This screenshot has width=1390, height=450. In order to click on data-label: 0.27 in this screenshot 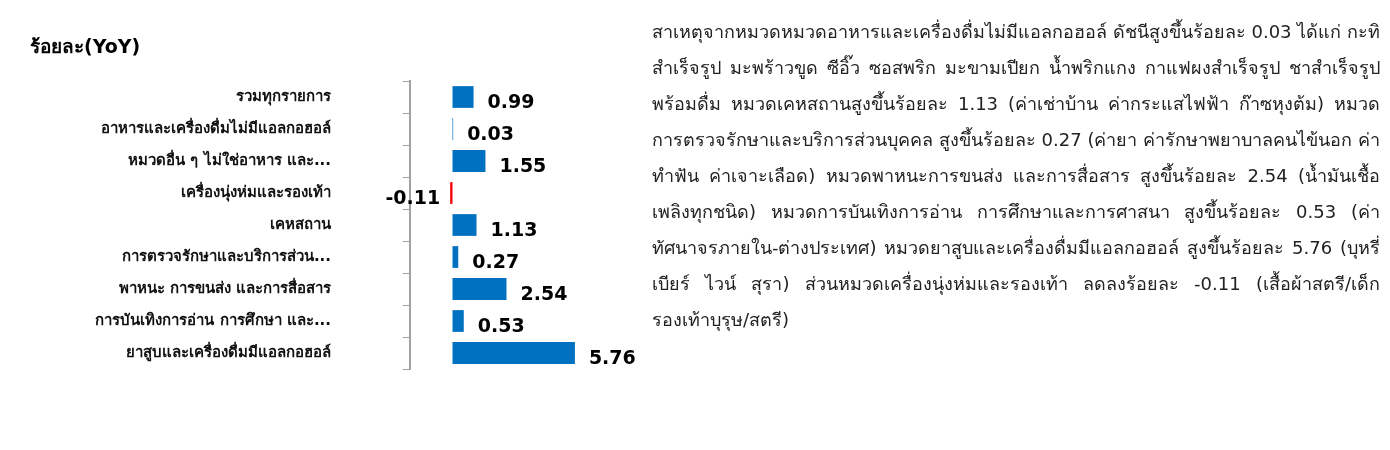, I will do `click(496, 260)`.